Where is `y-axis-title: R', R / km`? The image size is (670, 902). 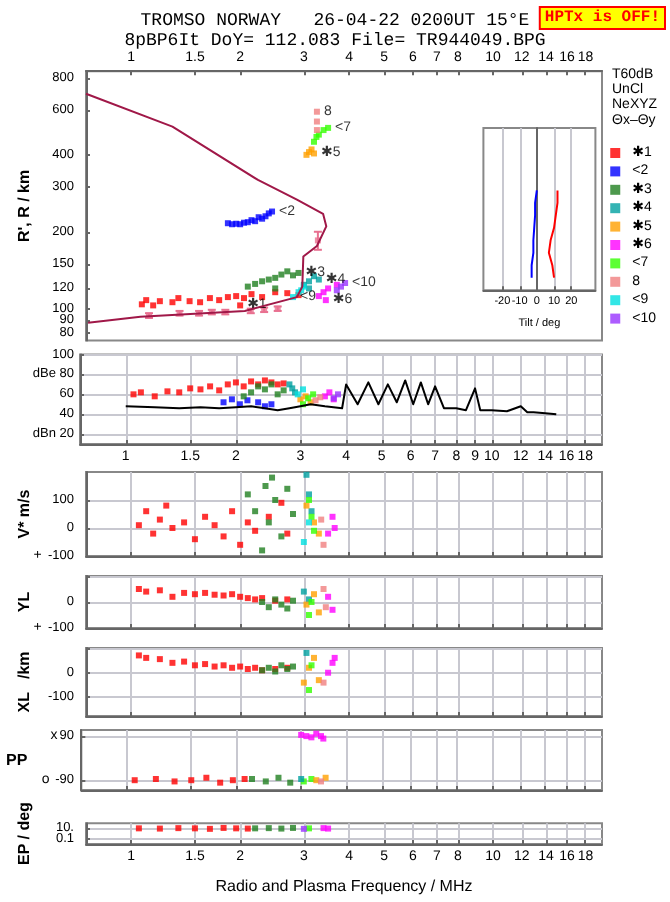
y-axis-title: R', R / km is located at coordinates (24, 206).